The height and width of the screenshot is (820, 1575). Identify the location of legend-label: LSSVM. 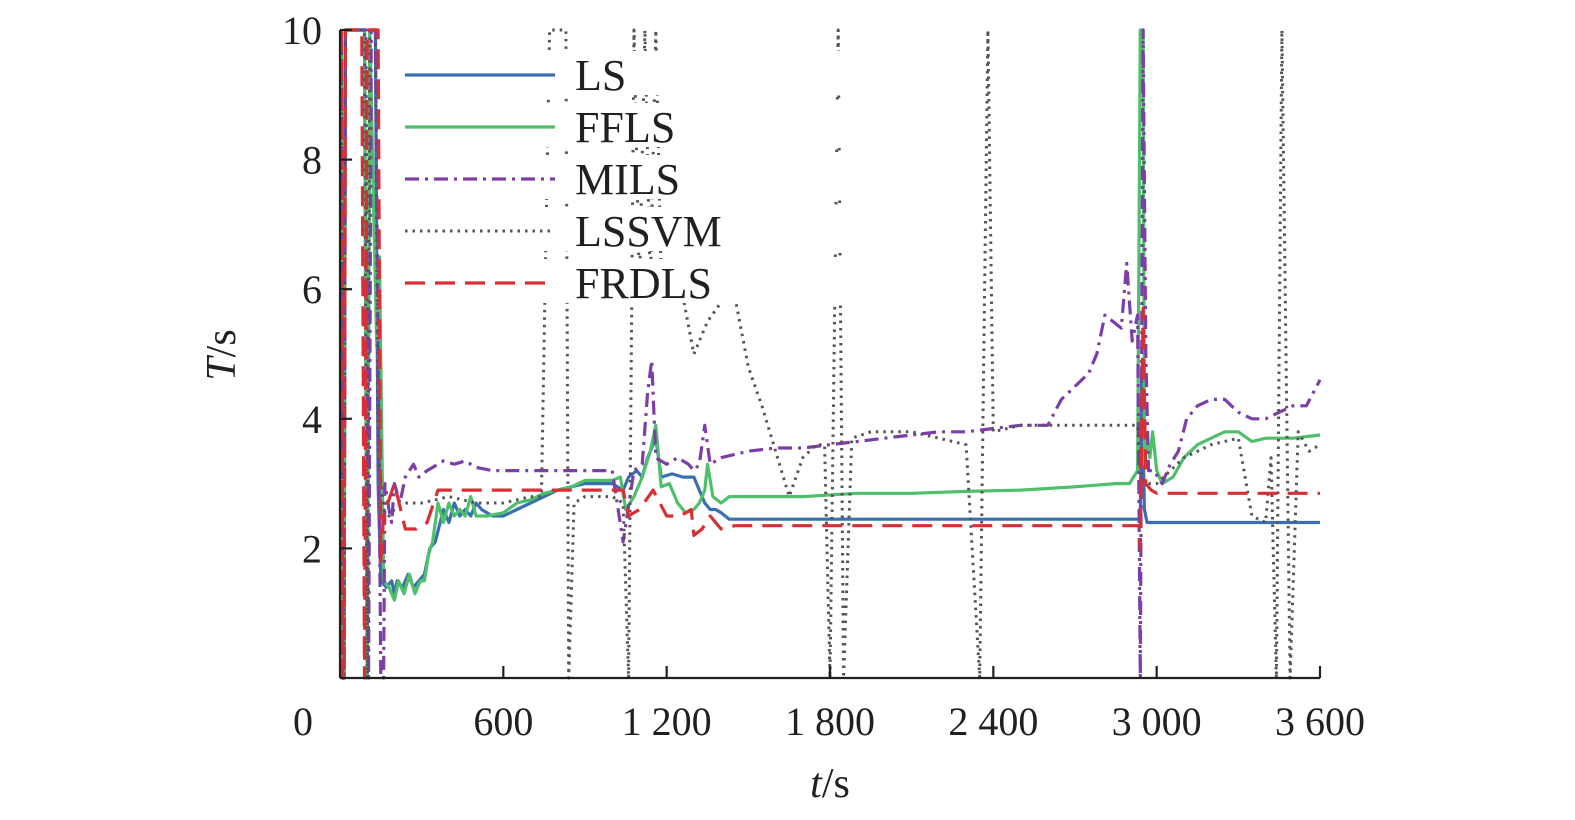
(648, 231).